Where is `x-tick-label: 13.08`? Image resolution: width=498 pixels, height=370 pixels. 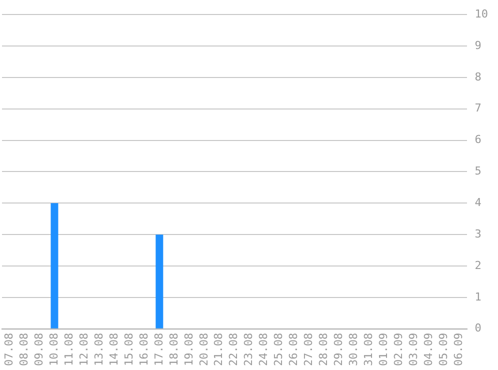 x-tick-label: 13.08 is located at coordinates (99, 349).